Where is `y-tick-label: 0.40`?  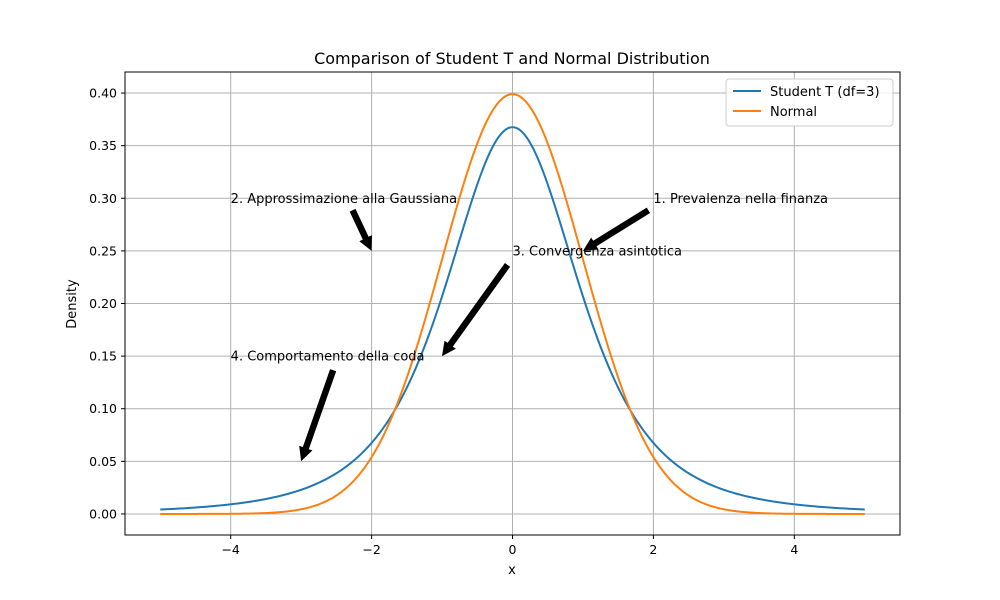 y-tick-label: 0.40 is located at coordinates (103, 93).